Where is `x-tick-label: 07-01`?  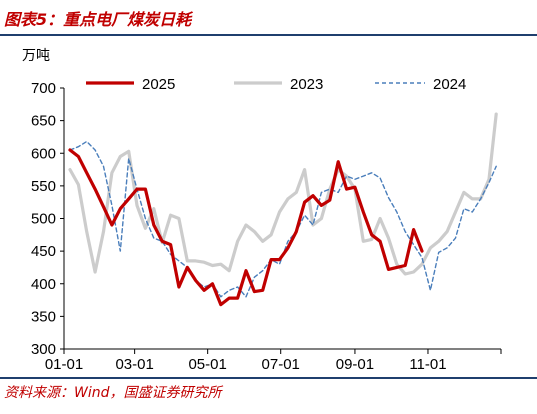
x-tick-label: 07-01 is located at coordinates (281, 364).